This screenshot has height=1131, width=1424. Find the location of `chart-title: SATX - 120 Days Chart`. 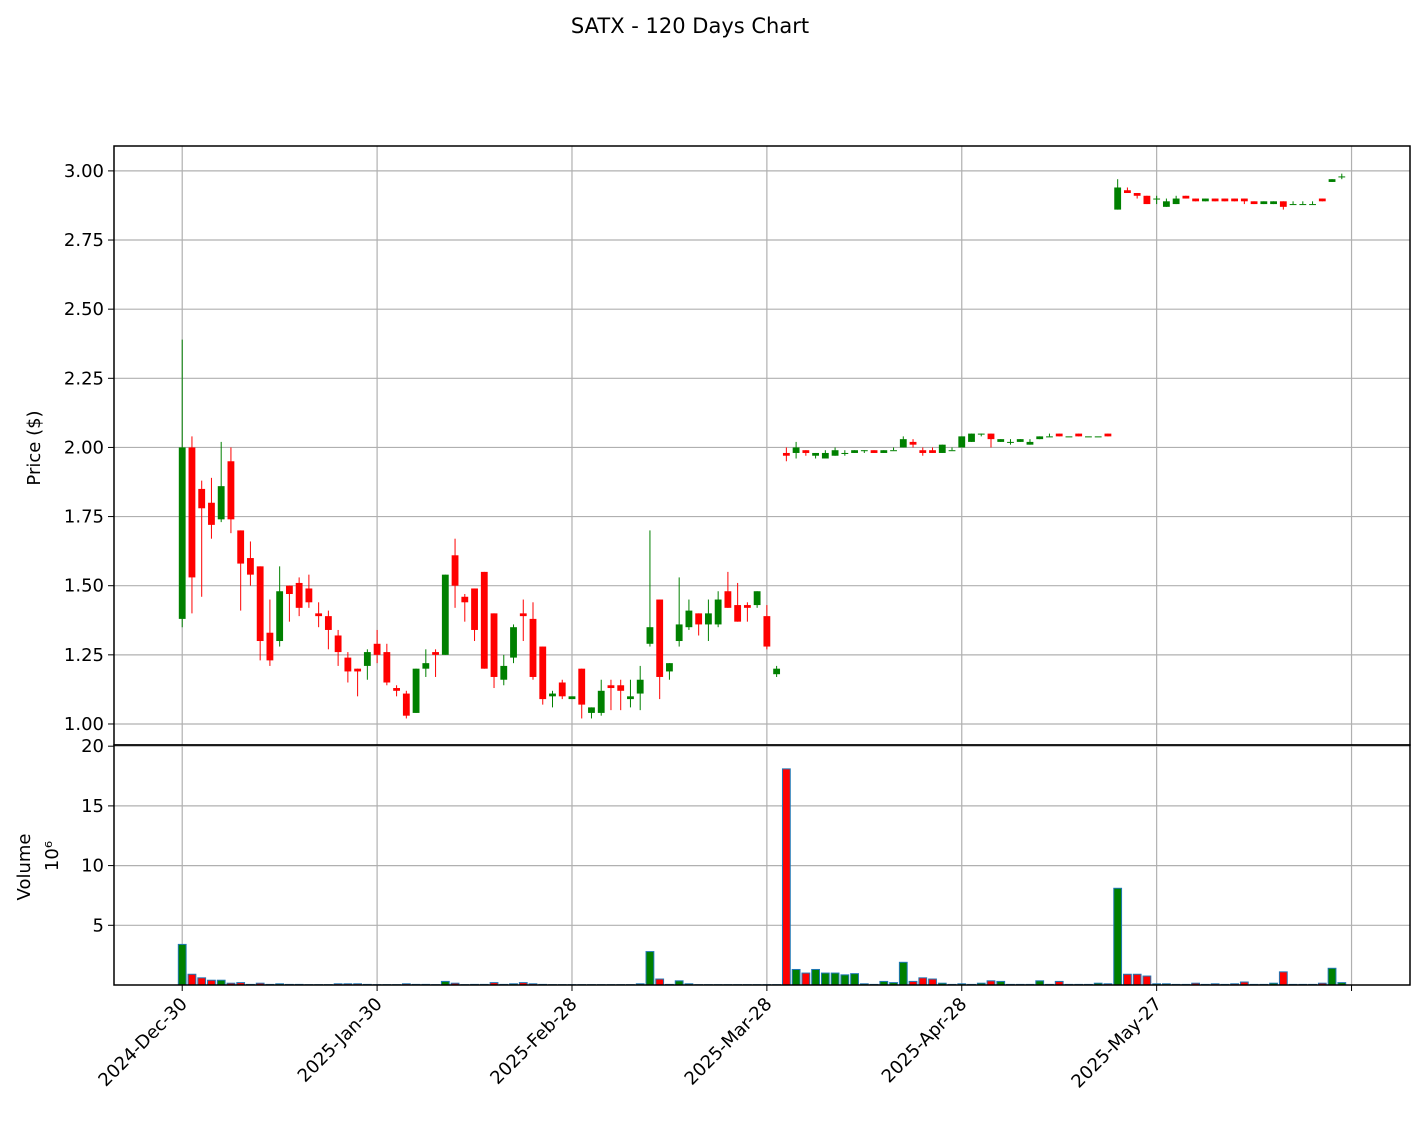

chart-title: SATX - 120 Days Chart is located at coordinates (690, 26).